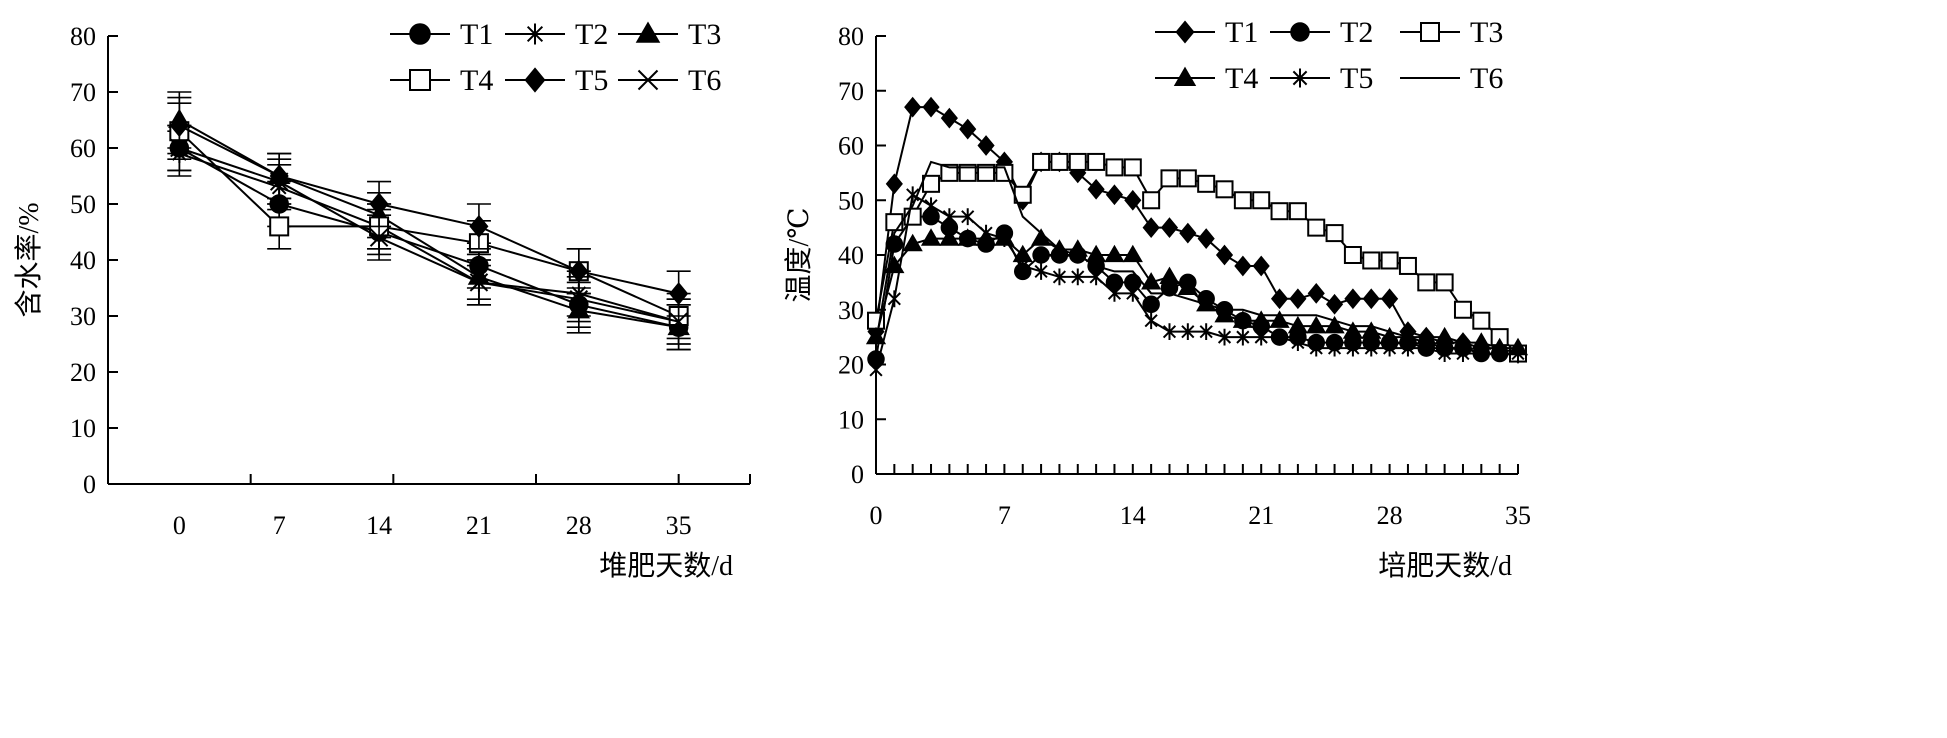  What do you see at coordinates (556, 80) in the screenshot?
I see `legend-item-T5: T5` at bounding box center [556, 80].